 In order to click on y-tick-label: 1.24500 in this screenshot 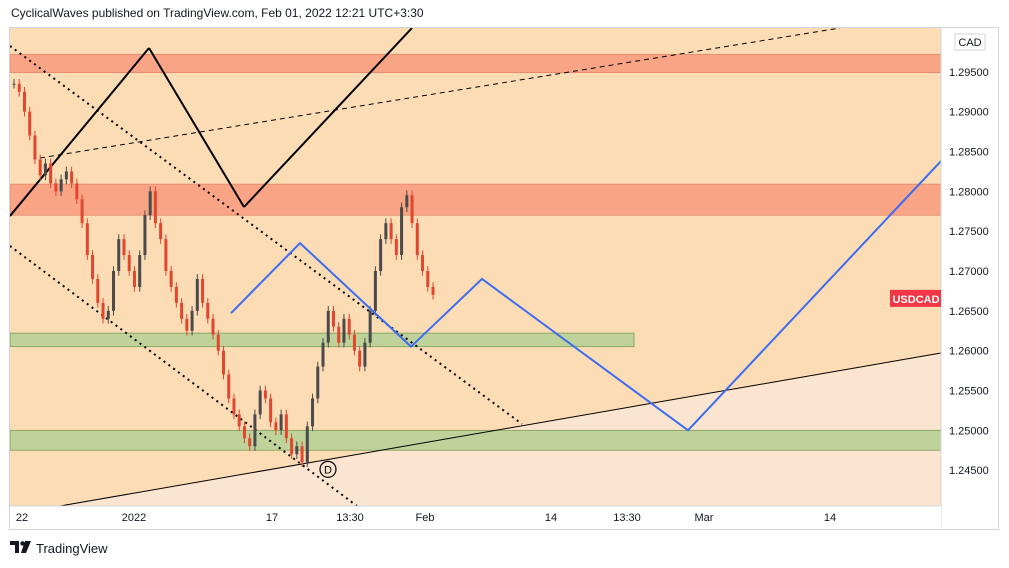, I will do `click(969, 471)`.